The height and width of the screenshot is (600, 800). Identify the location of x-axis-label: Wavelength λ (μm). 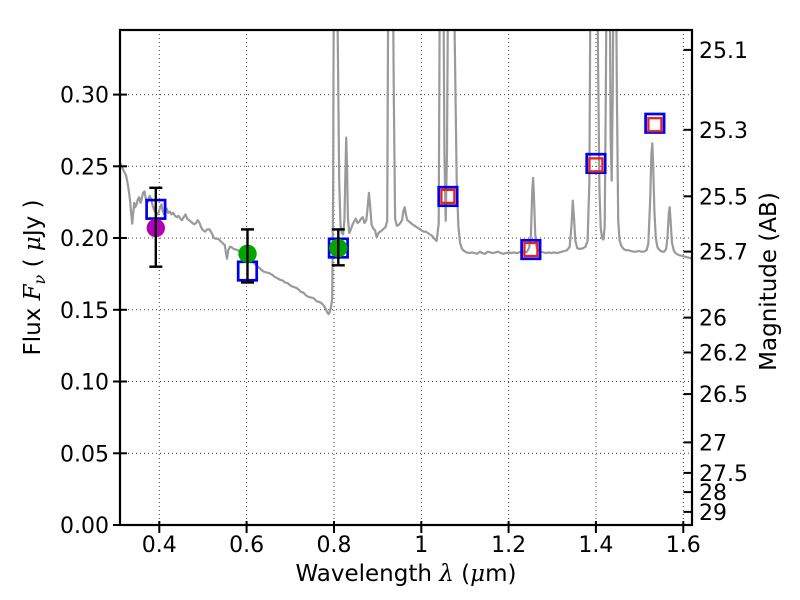
(406, 574).